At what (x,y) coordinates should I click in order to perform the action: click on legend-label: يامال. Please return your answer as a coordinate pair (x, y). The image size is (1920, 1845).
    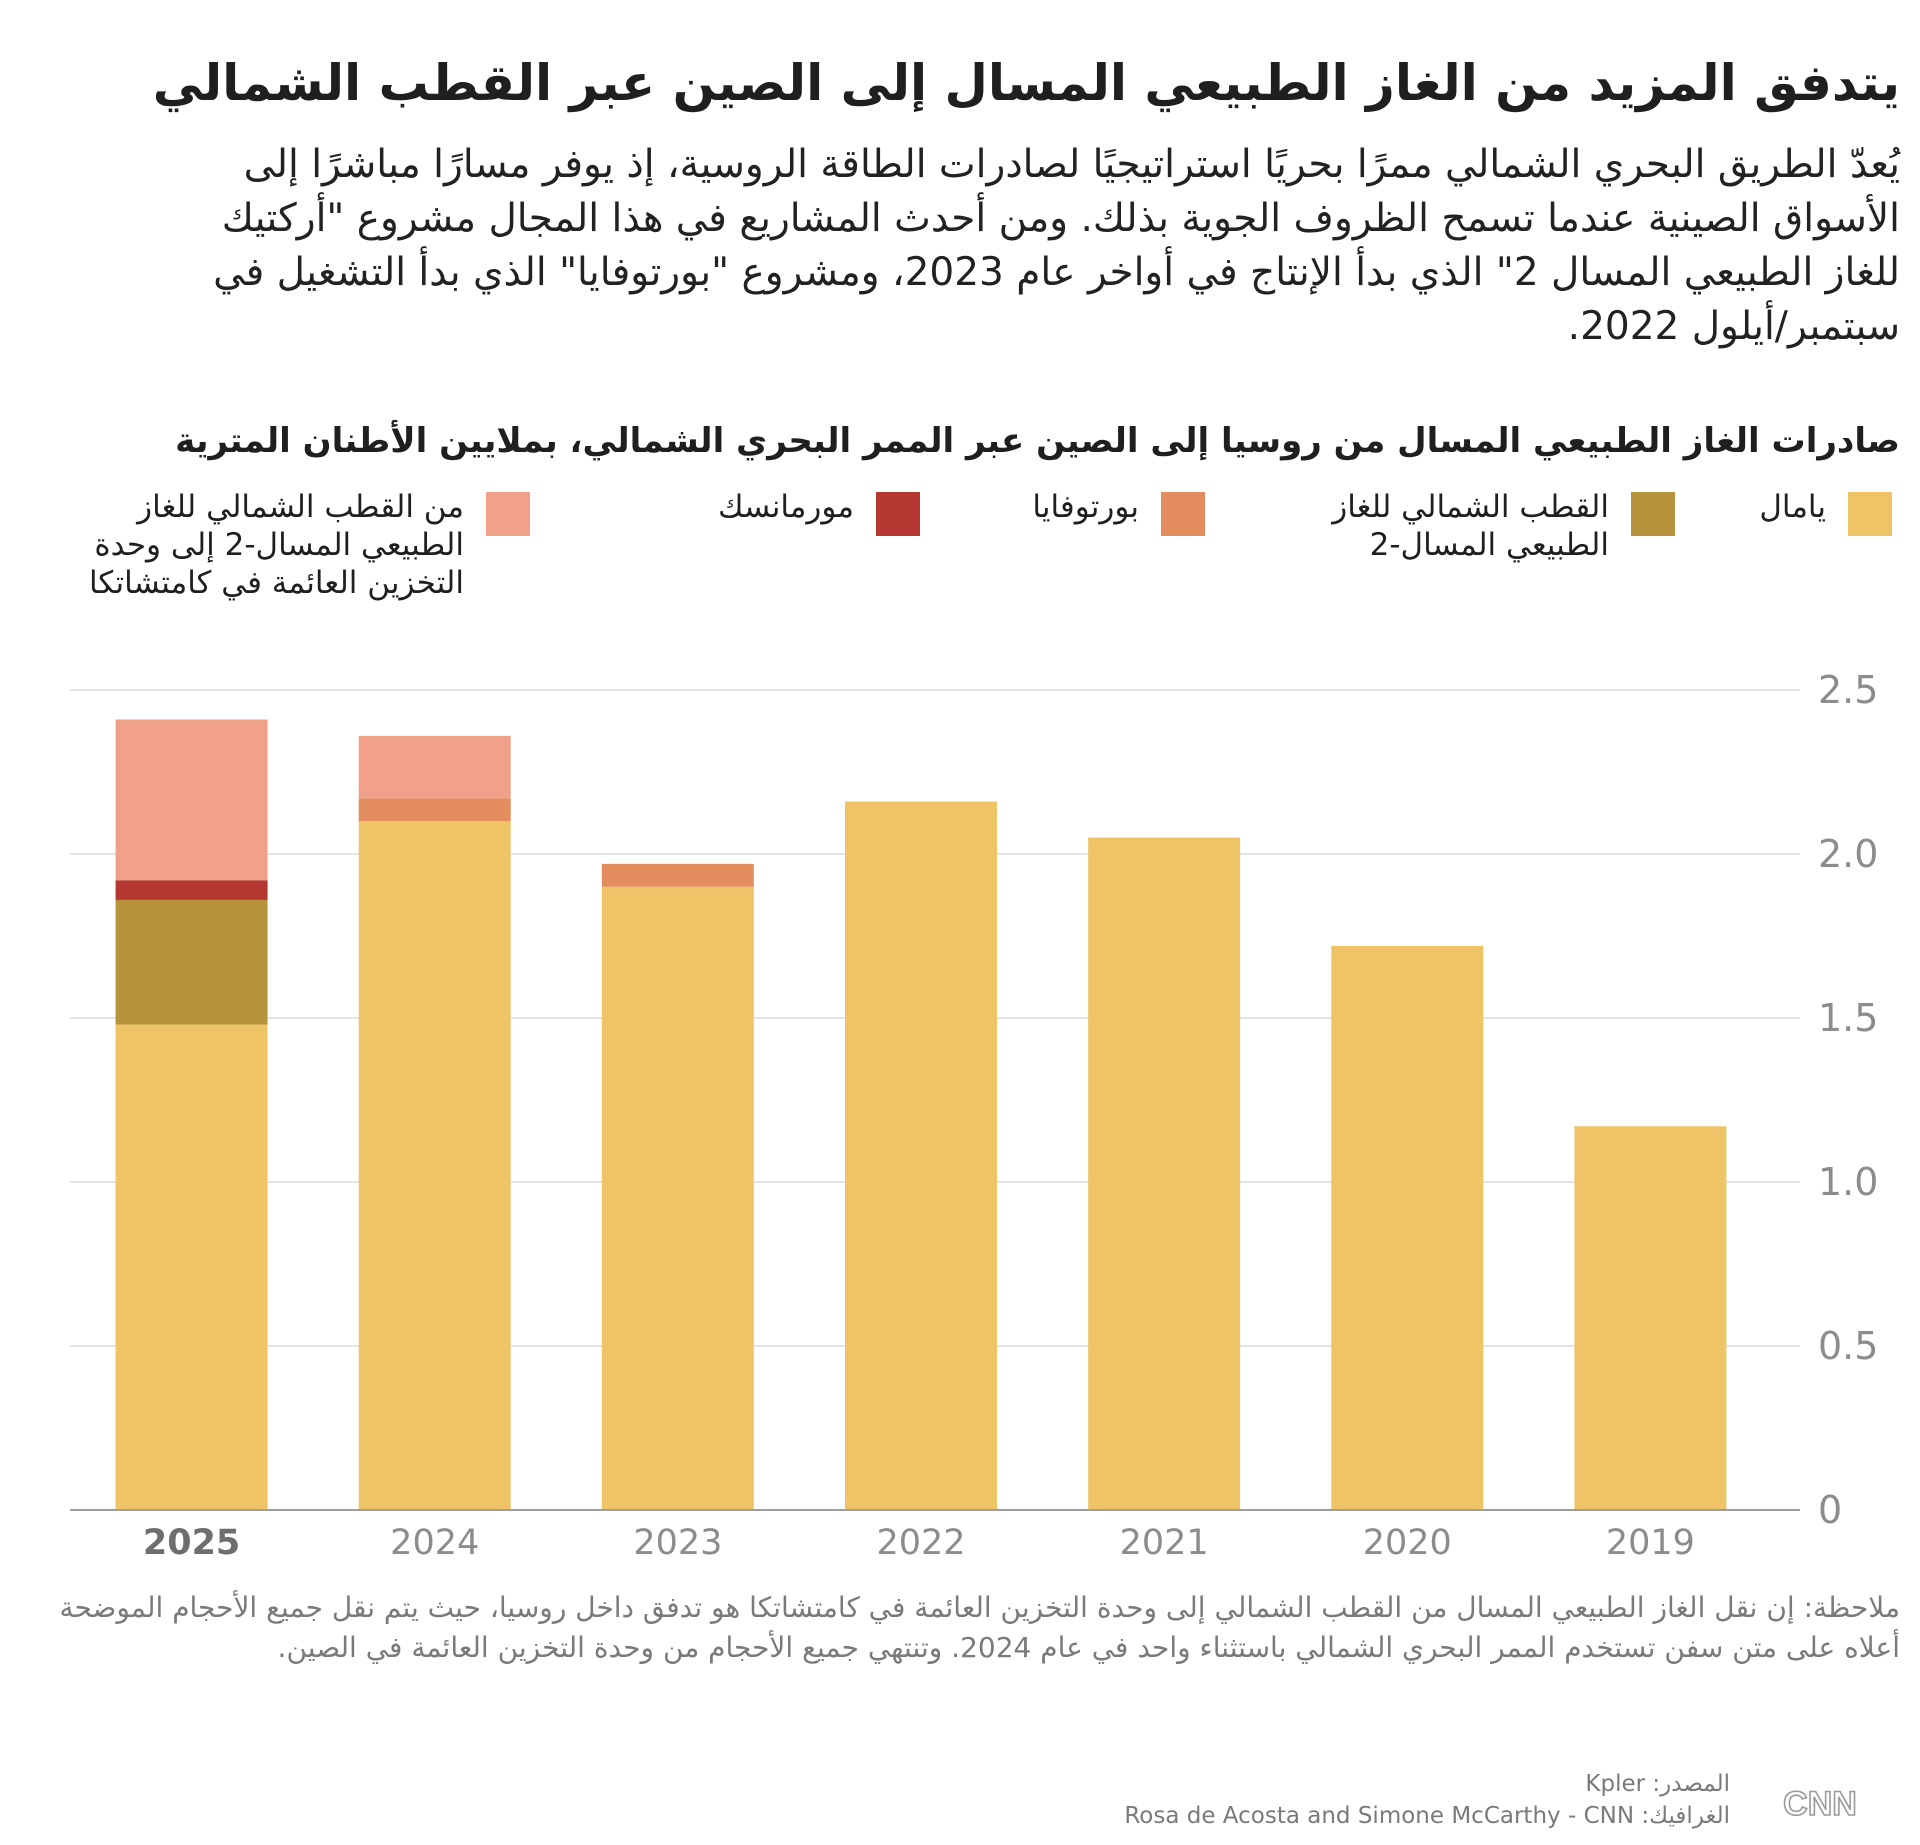
    Looking at the image, I should click on (1792, 507).